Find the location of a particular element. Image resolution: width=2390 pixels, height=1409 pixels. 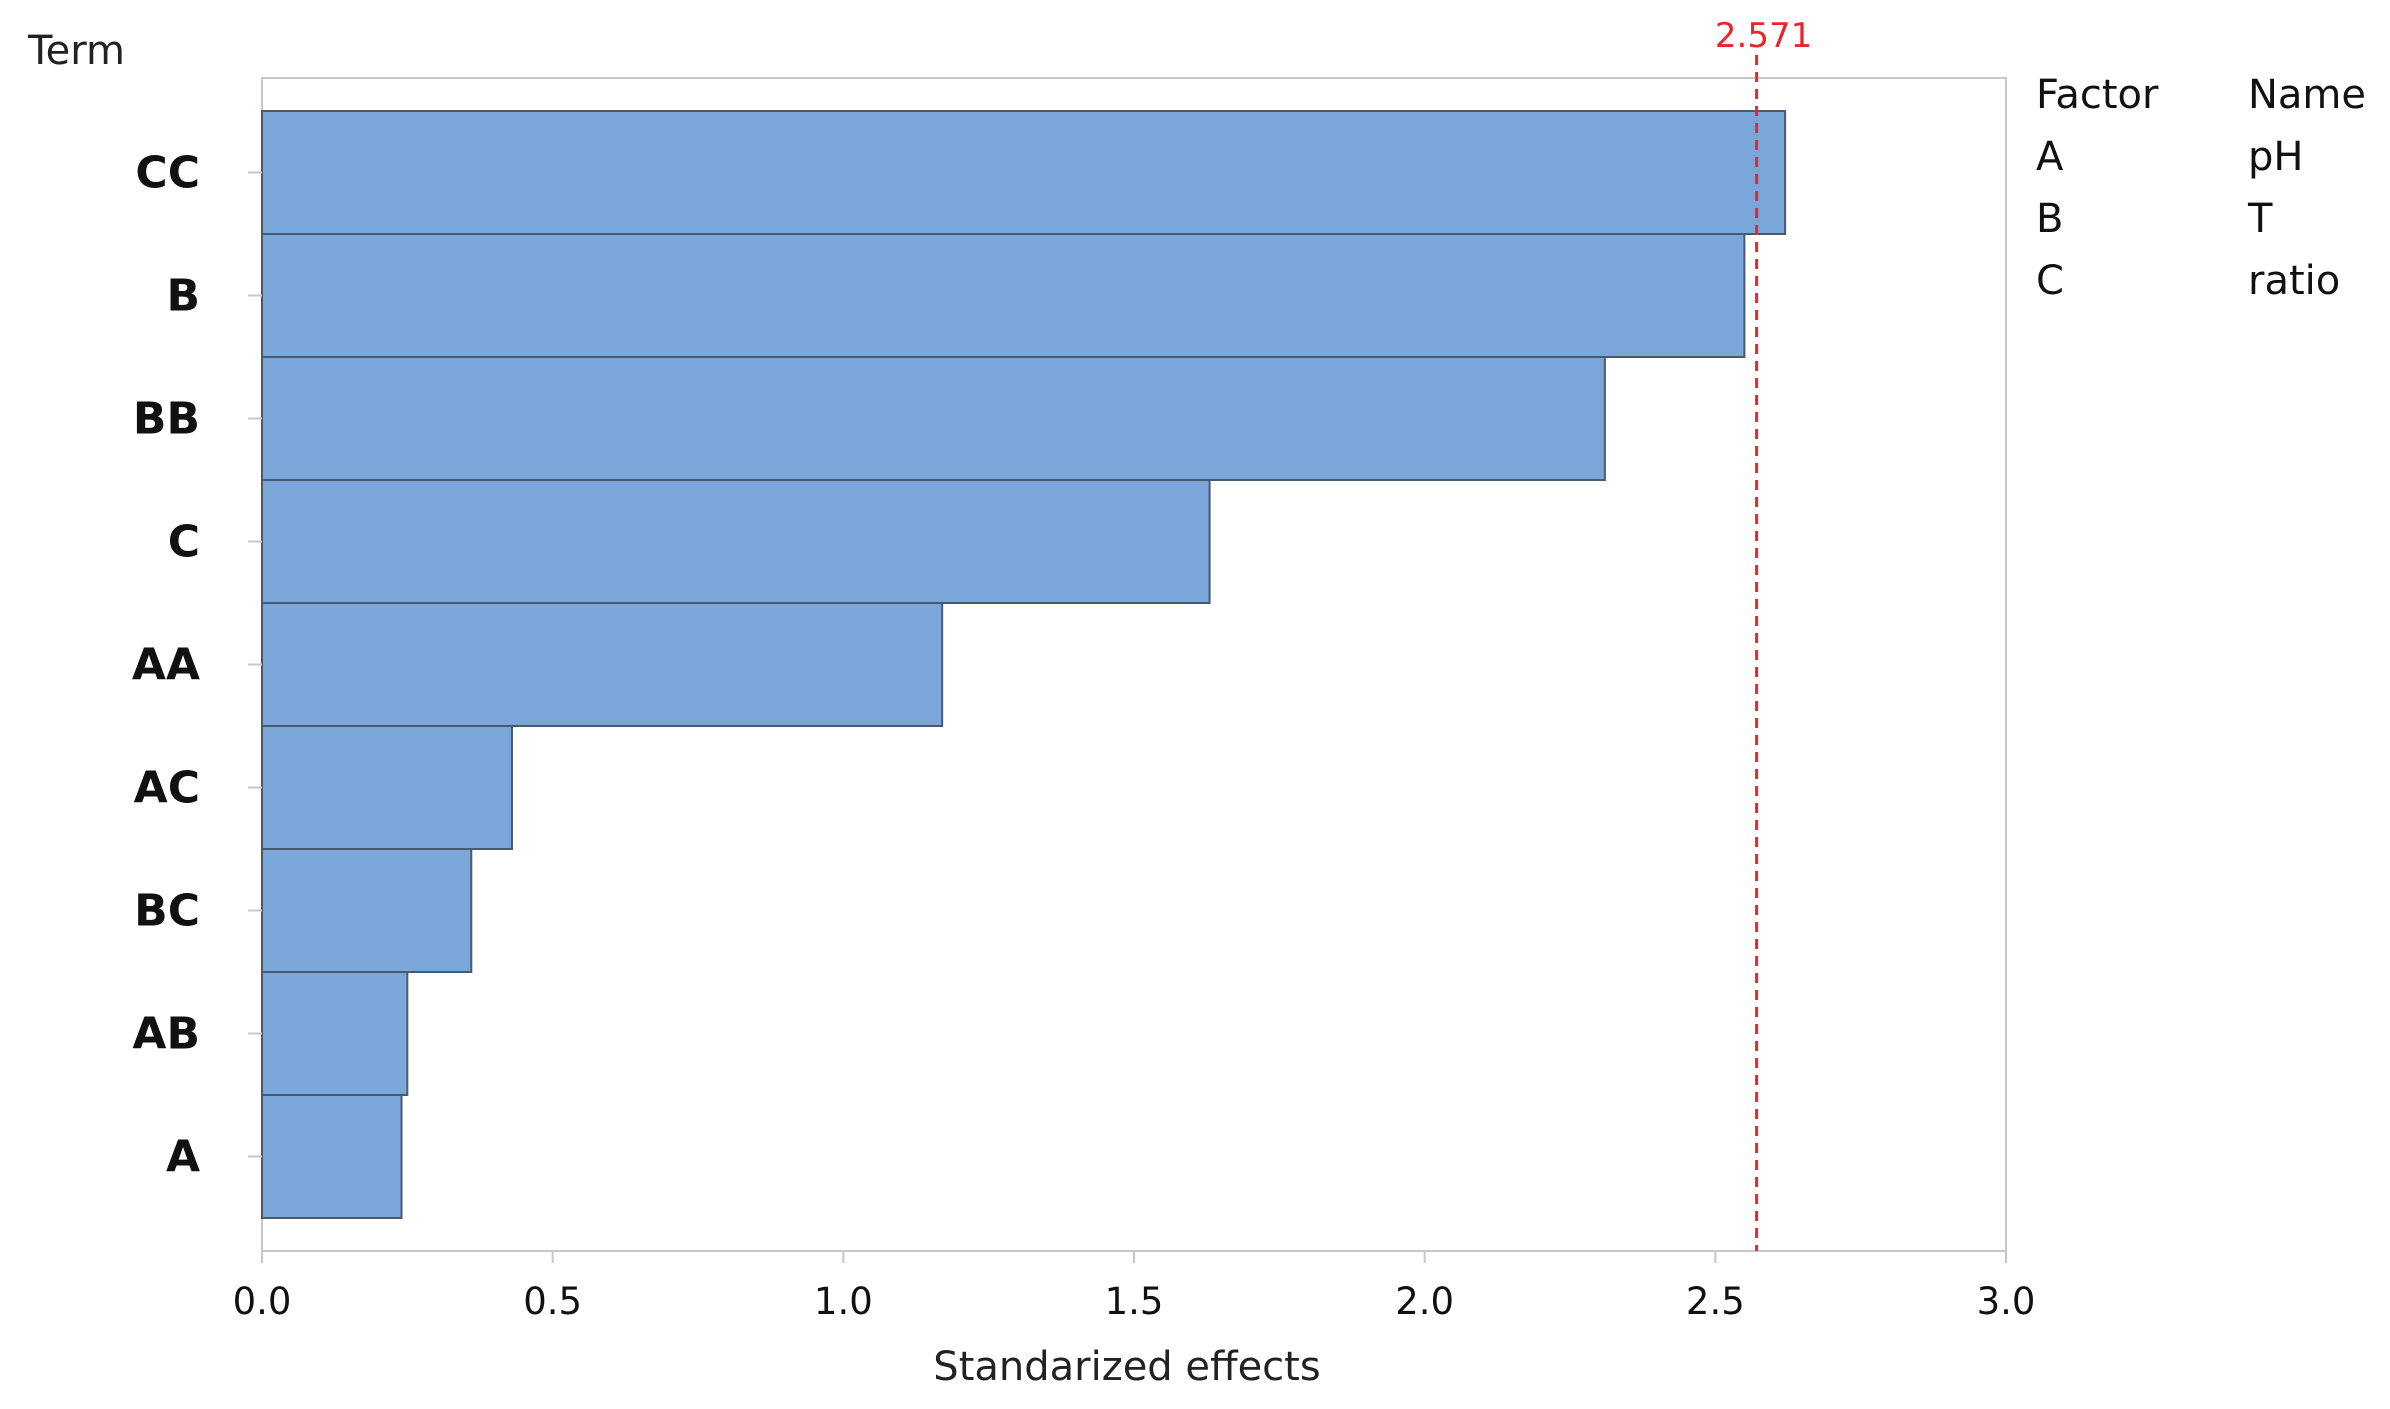

legend-name-c: ratio is located at coordinates (2294, 281).